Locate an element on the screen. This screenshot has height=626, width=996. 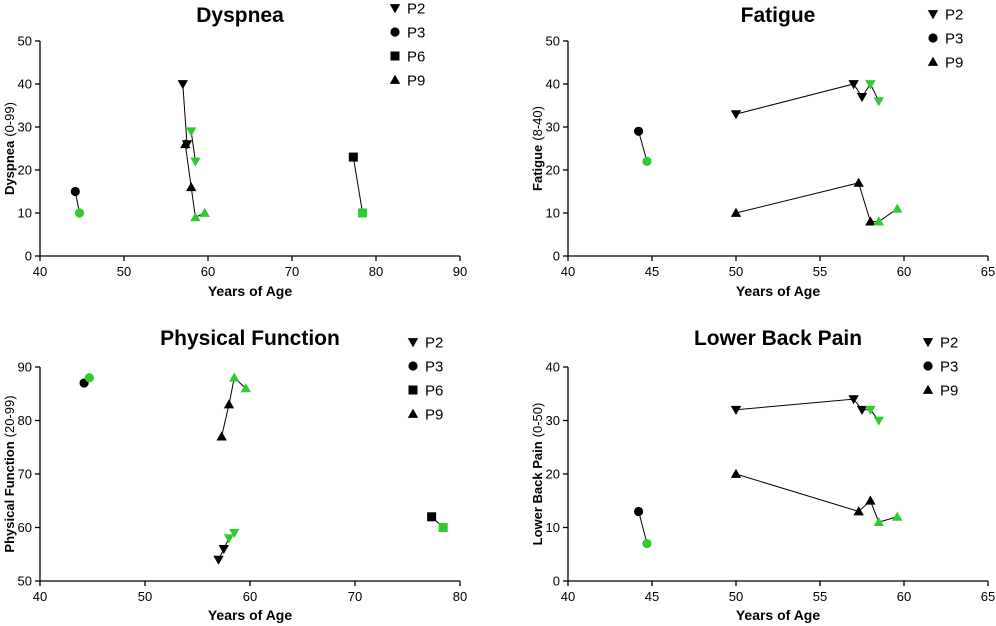
chart-title: Fatigue is located at coordinates (778, 15).